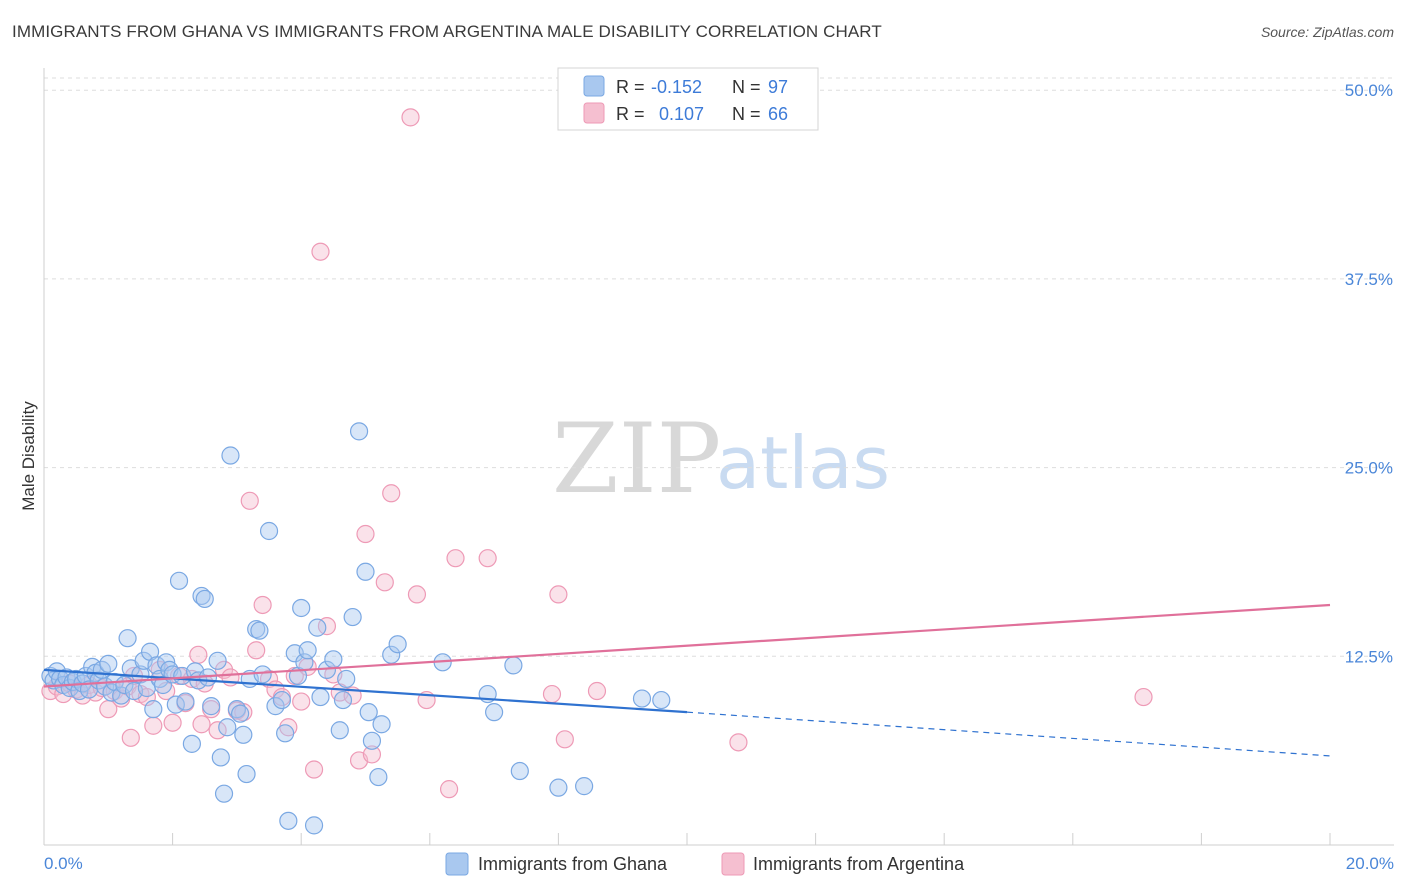 The image size is (1406, 892). What do you see at coordinates (1369, 279) in the screenshot?
I see `y-tick-label: 37.5%` at bounding box center [1369, 279].